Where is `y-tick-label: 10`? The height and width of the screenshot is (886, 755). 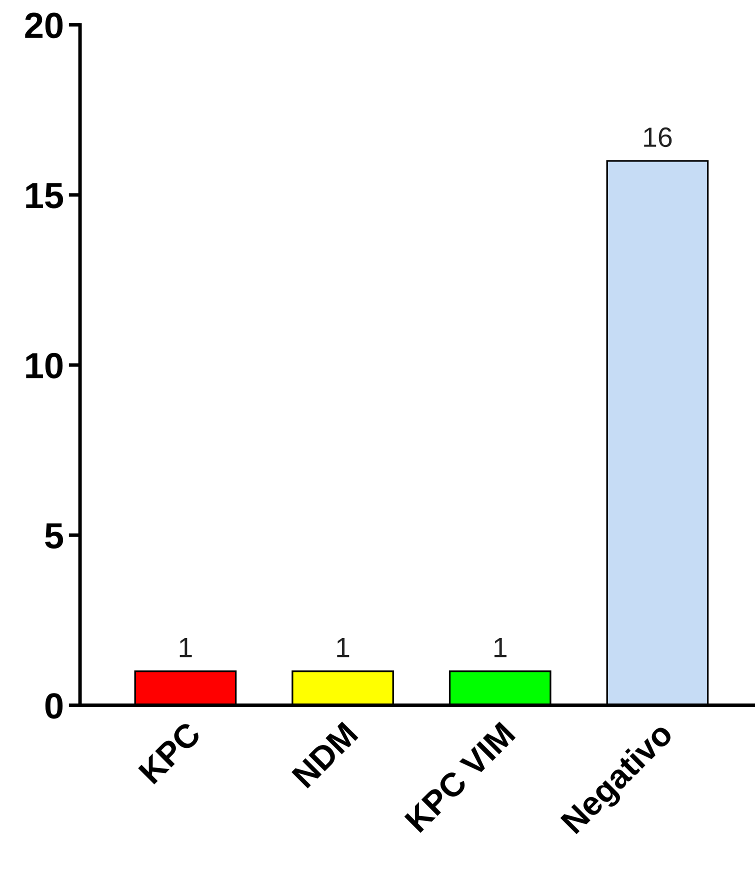 y-tick-label: 10 is located at coordinates (44, 365).